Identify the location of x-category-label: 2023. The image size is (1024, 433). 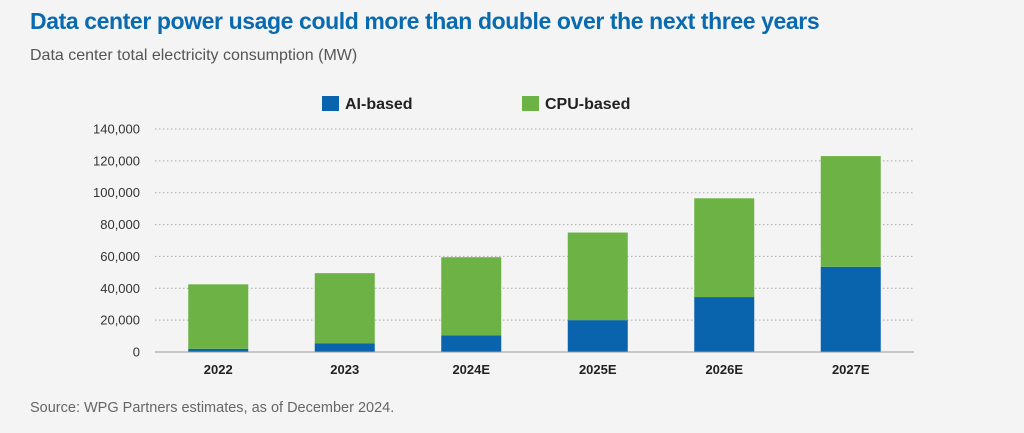
(344, 369).